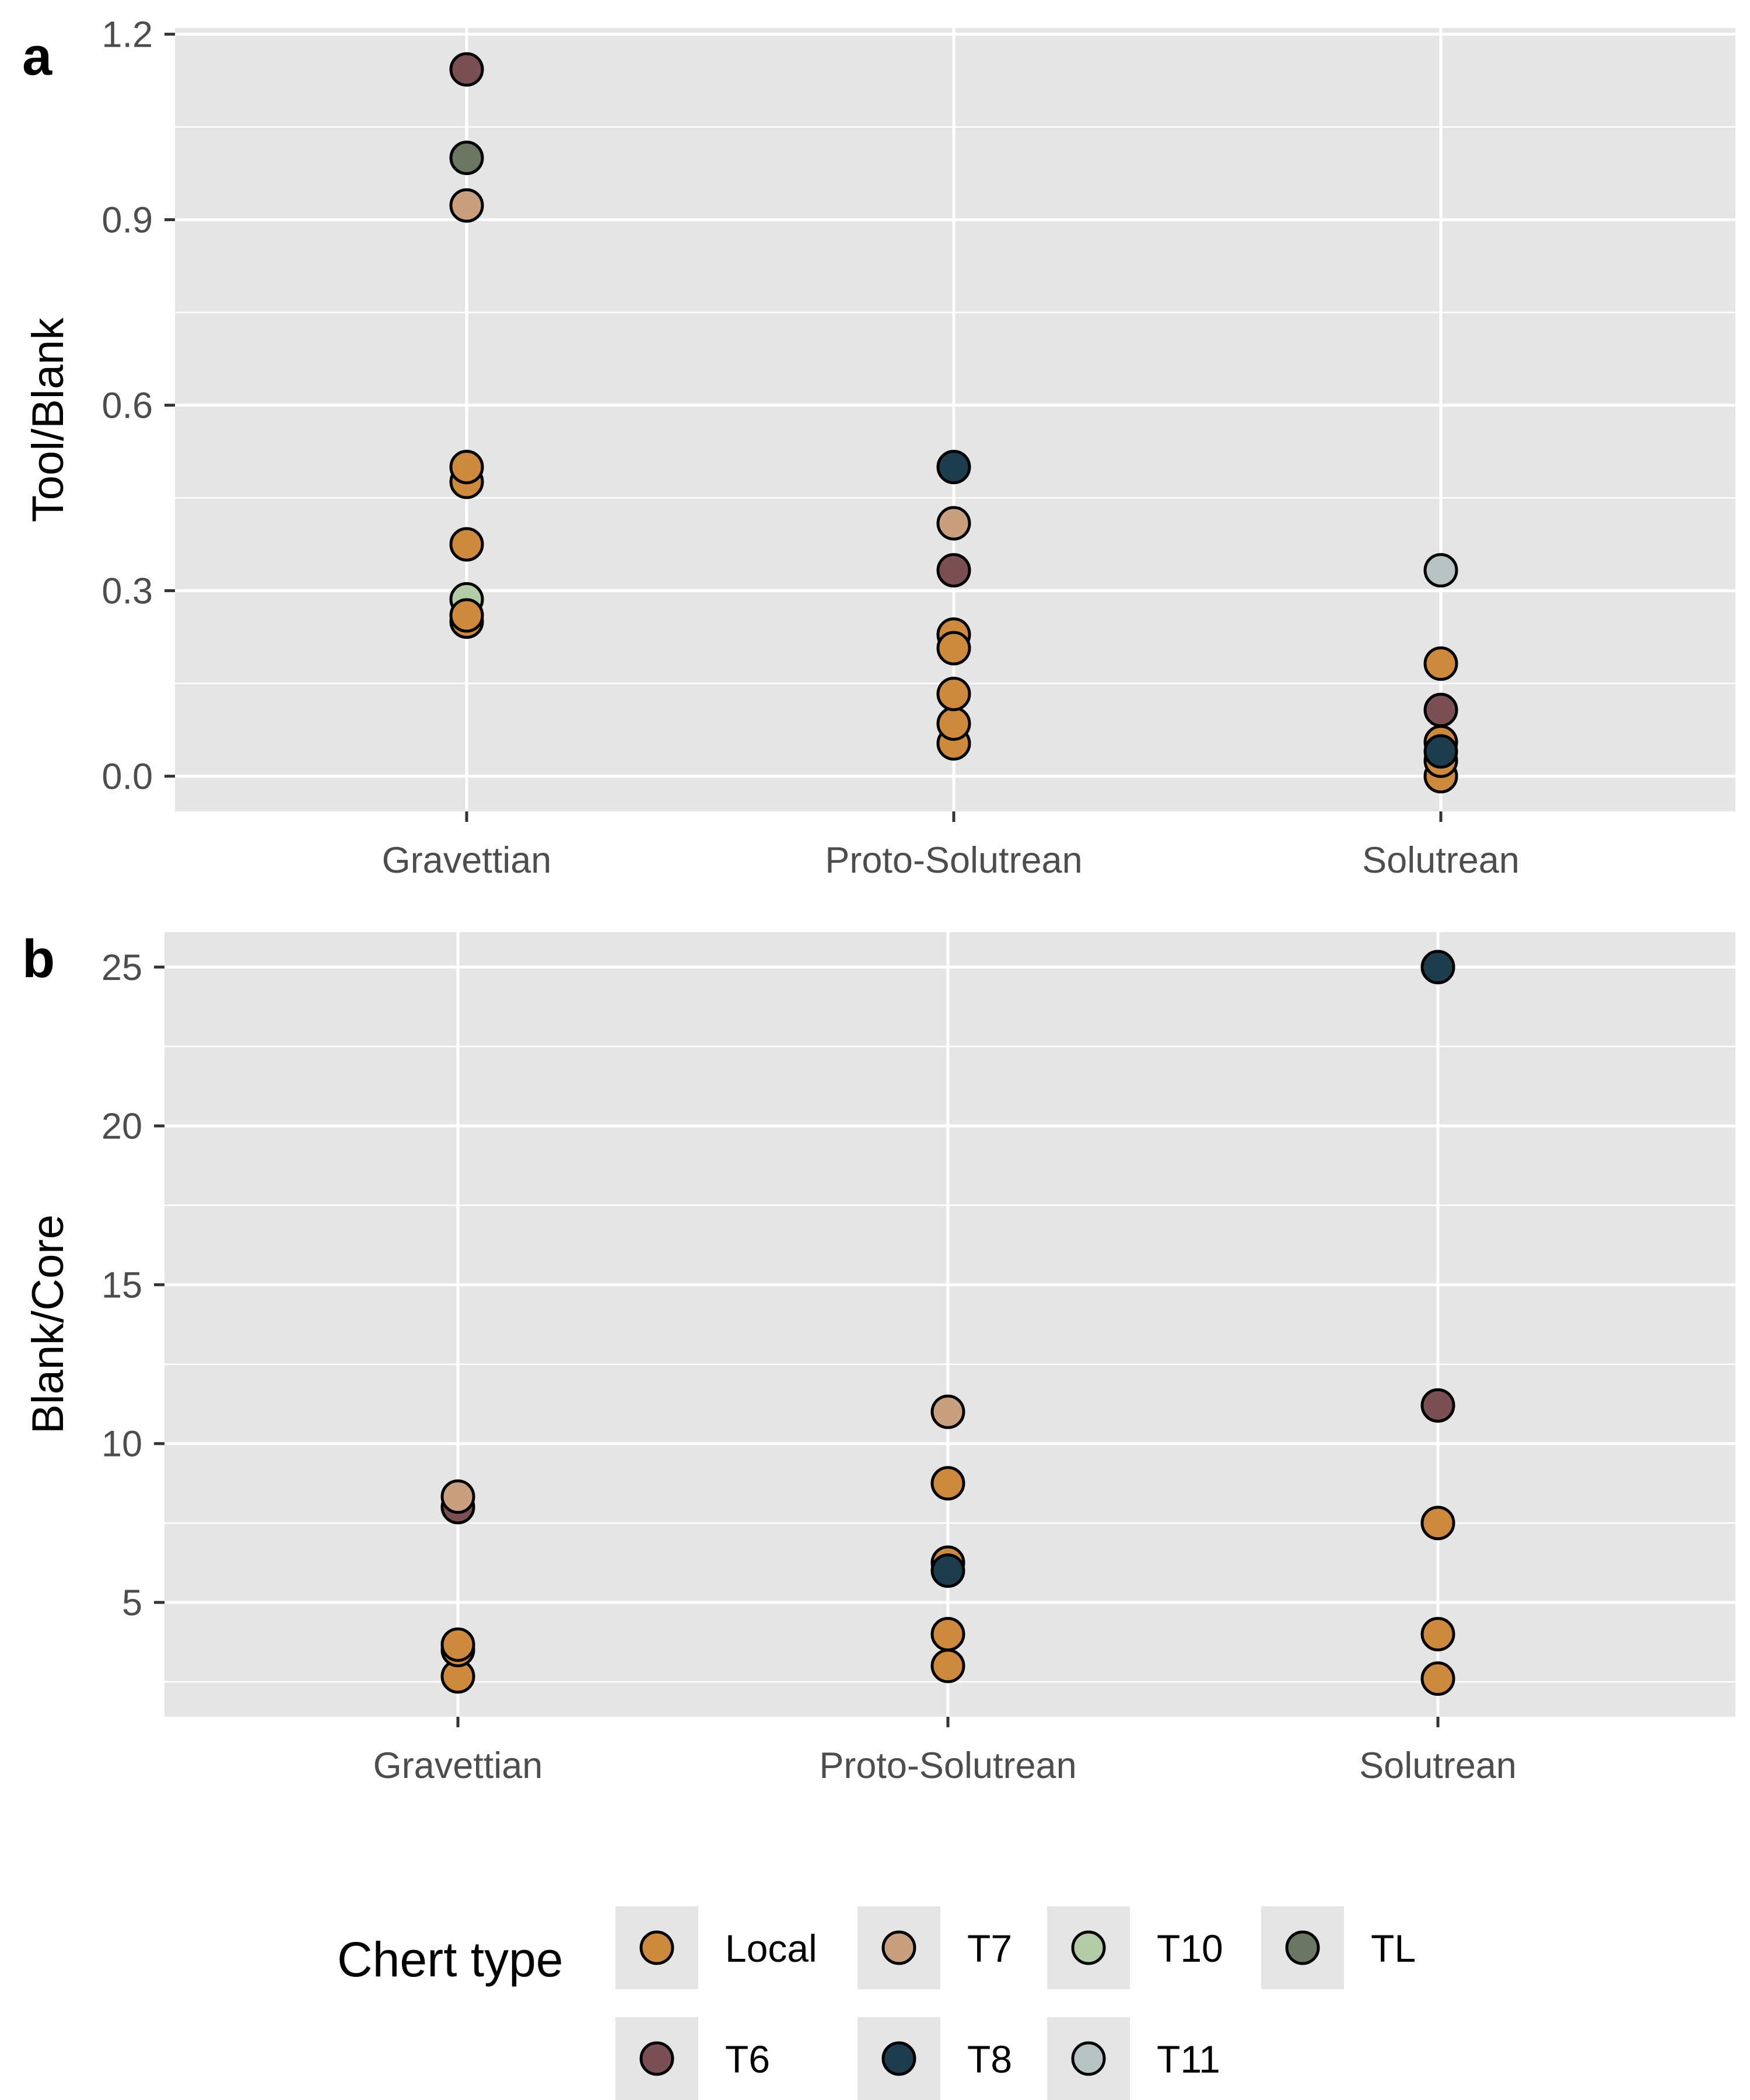 The image size is (1750, 2100). I want to click on legend-label-t7: T7, so click(989, 1948).